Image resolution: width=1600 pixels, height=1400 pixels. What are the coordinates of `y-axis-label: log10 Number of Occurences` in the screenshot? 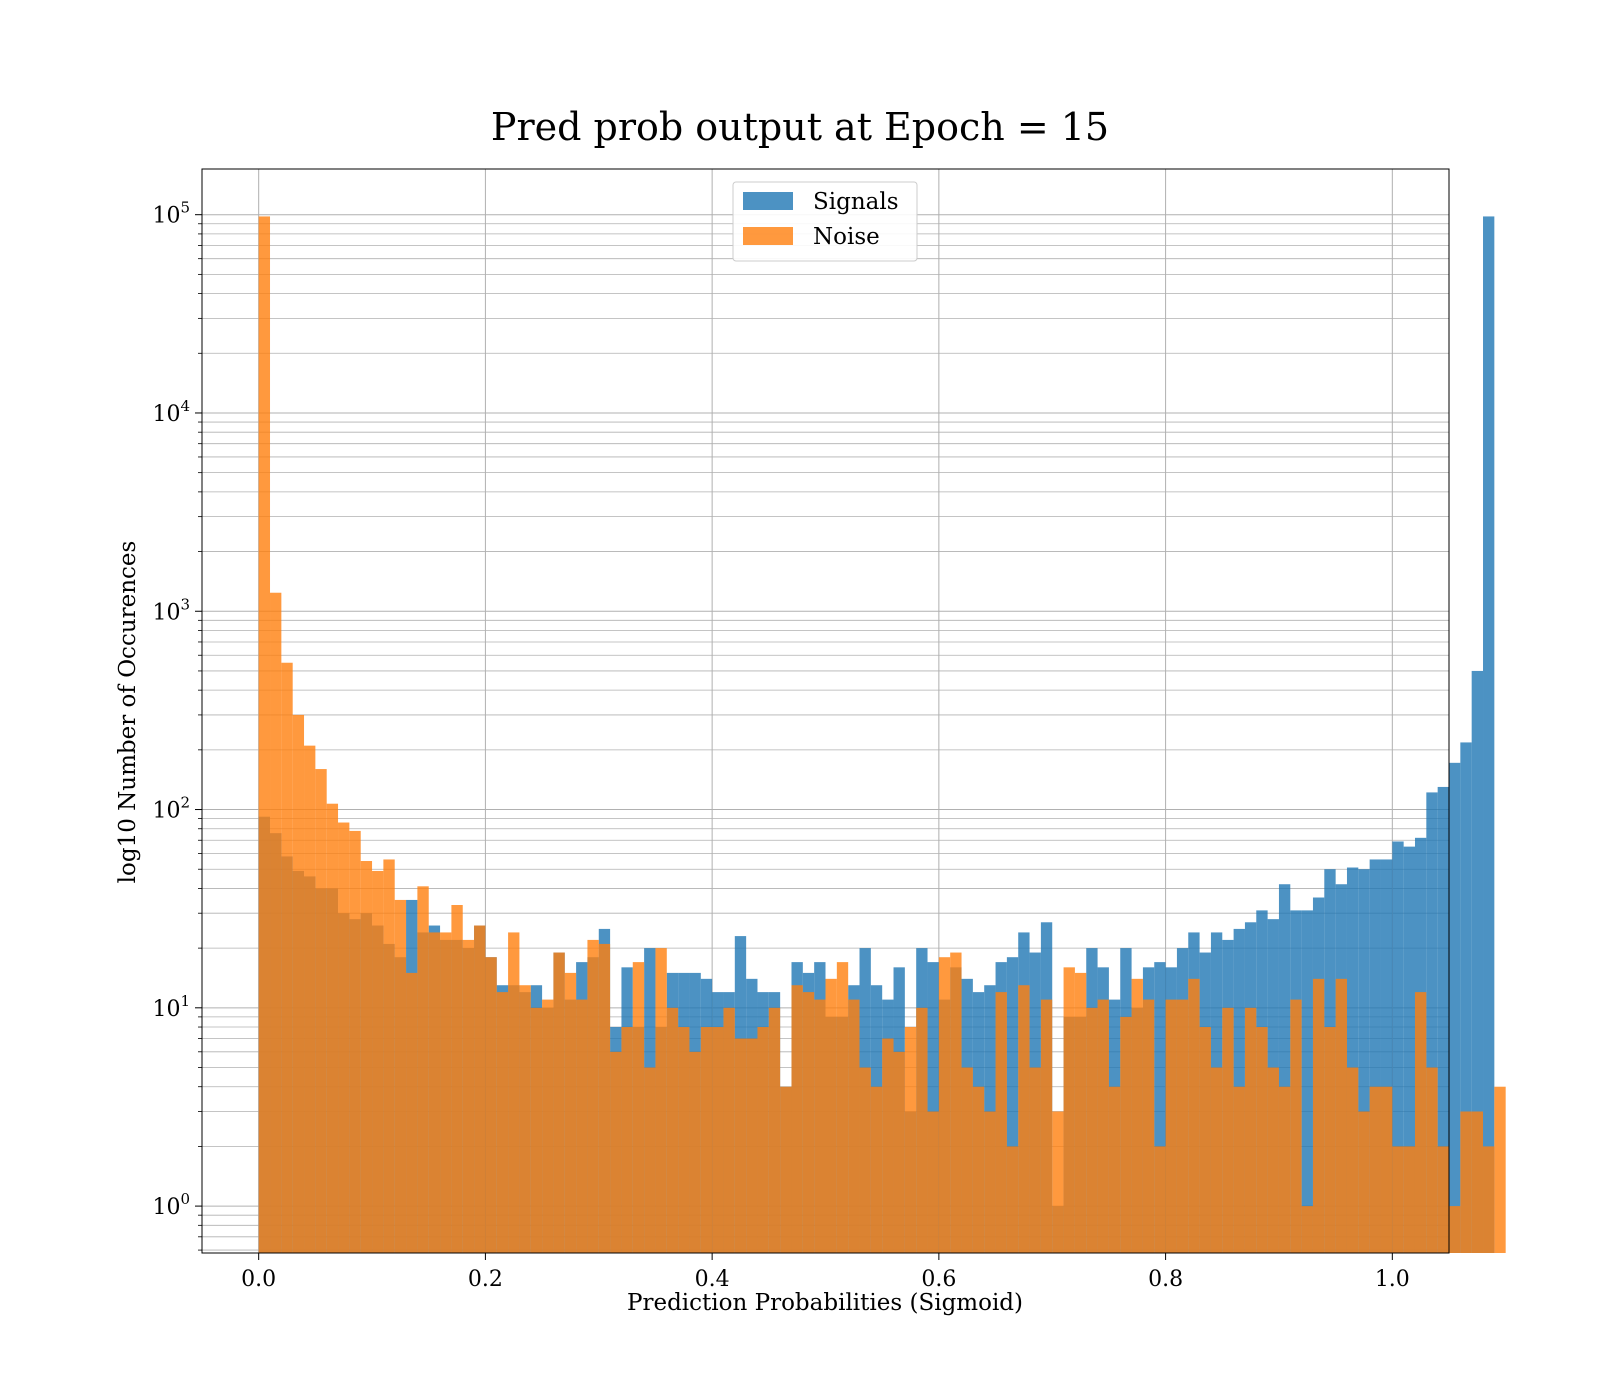 It's located at (128, 712).